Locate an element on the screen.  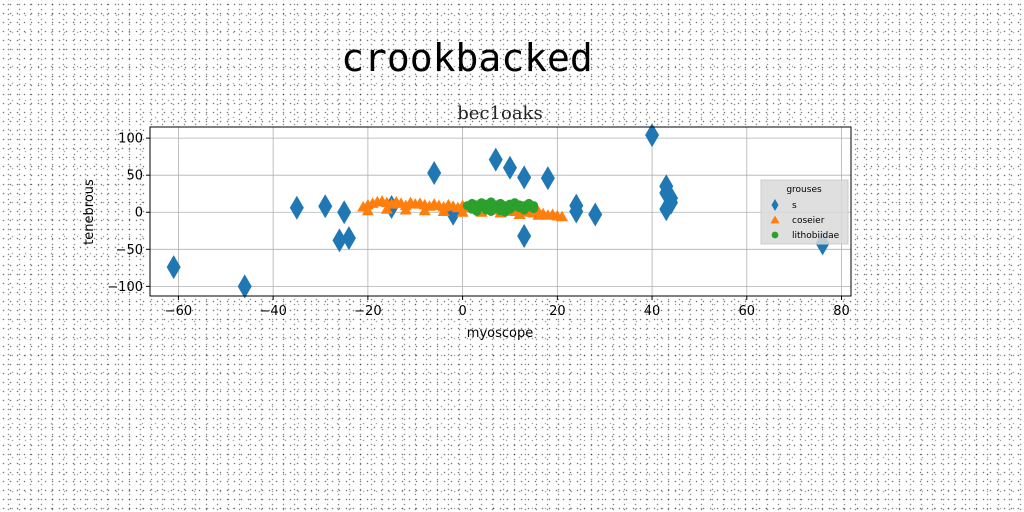
legend-label-coseier: coseier is located at coordinates (808, 221).